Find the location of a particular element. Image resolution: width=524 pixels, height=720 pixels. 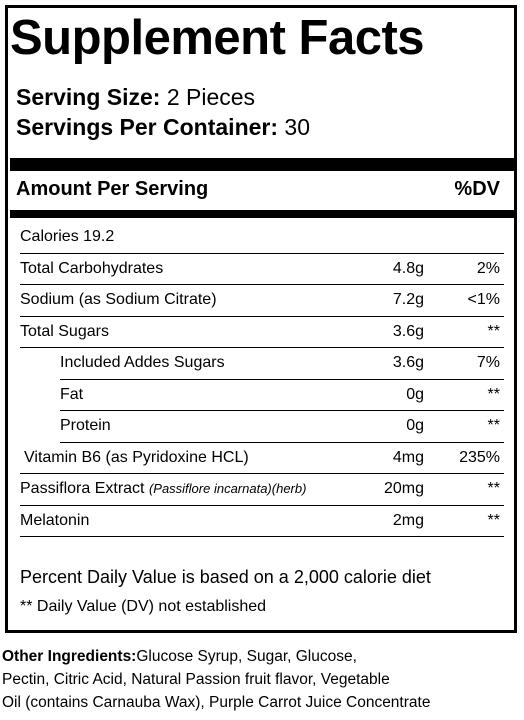

serving-size-label: Serving Size: is located at coordinates (88, 97).